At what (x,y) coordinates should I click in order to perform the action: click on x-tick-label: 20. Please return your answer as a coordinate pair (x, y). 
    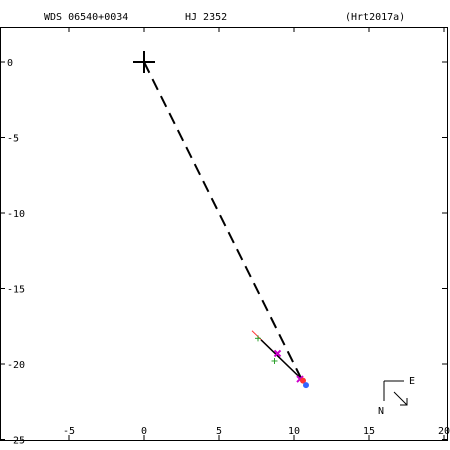
    Looking at the image, I should click on (444, 431).